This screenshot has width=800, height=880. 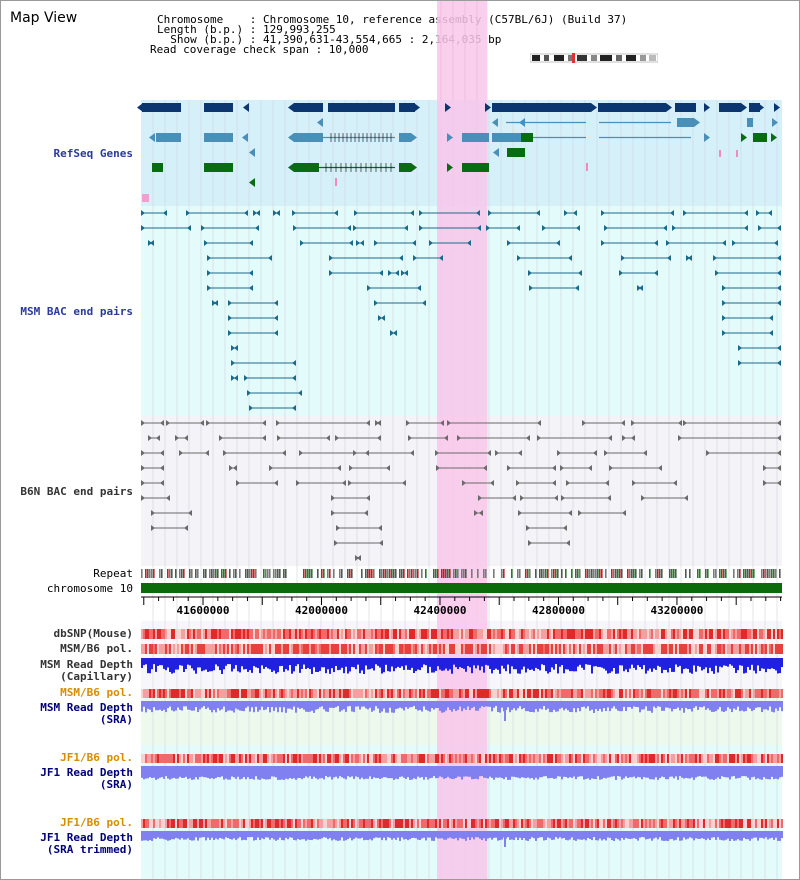 What do you see at coordinates (96, 692) in the screenshot?
I see `msm-b6-pol-sra-label: MSM/B6 pol.` at bounding box center [96, 692].